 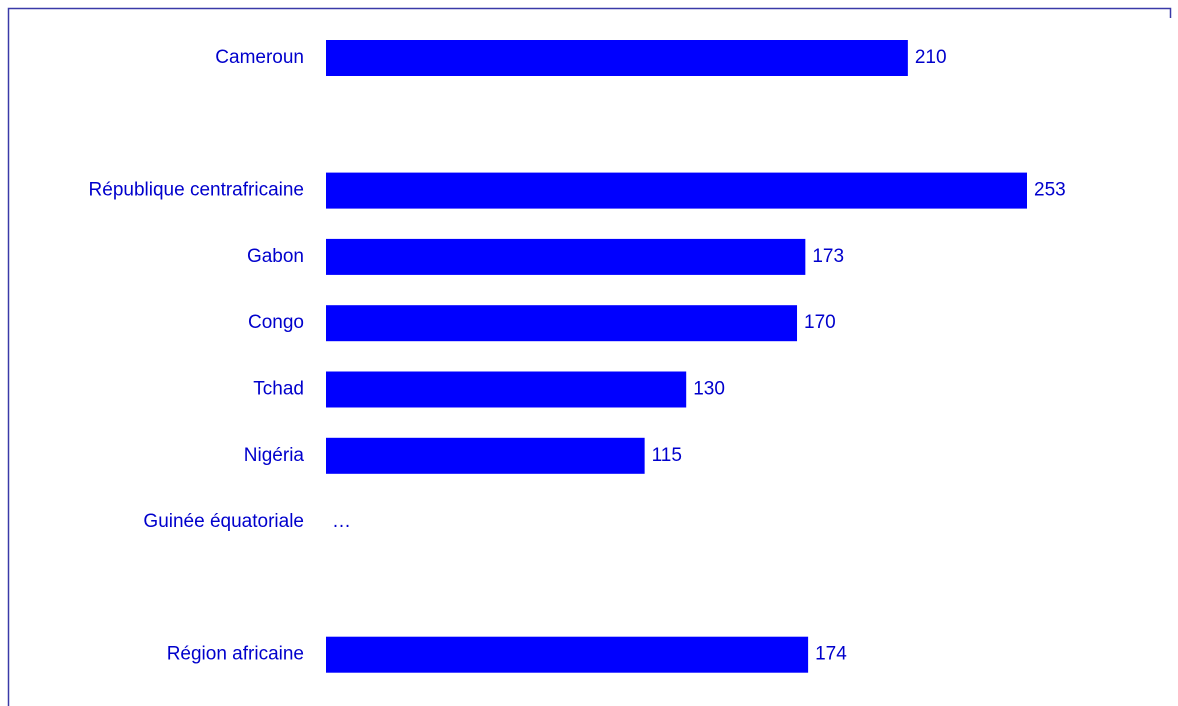 I want to click on category-label: Cameroun, so click(x=259, y=57).